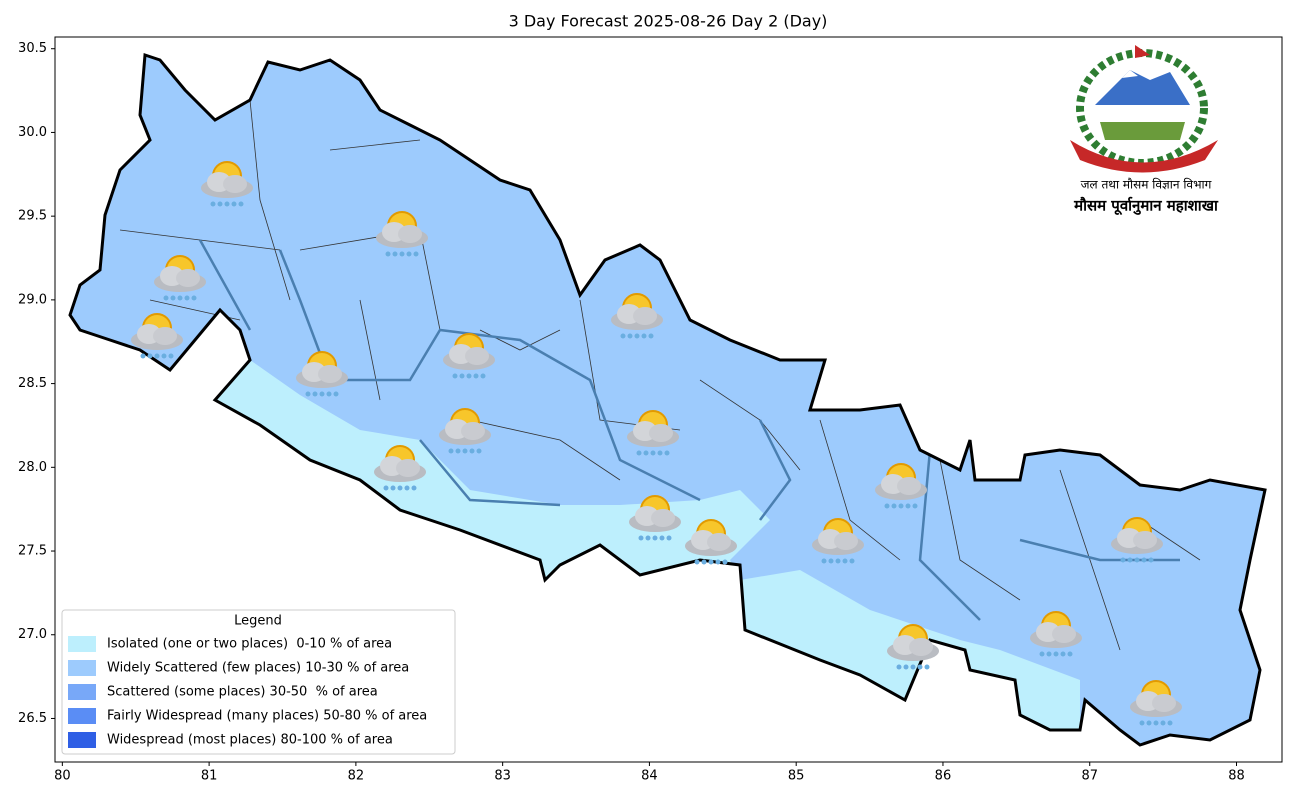  I want to click on org-name: जल तथा मौसम विज्ञान विभाग, so click(1146, 185).